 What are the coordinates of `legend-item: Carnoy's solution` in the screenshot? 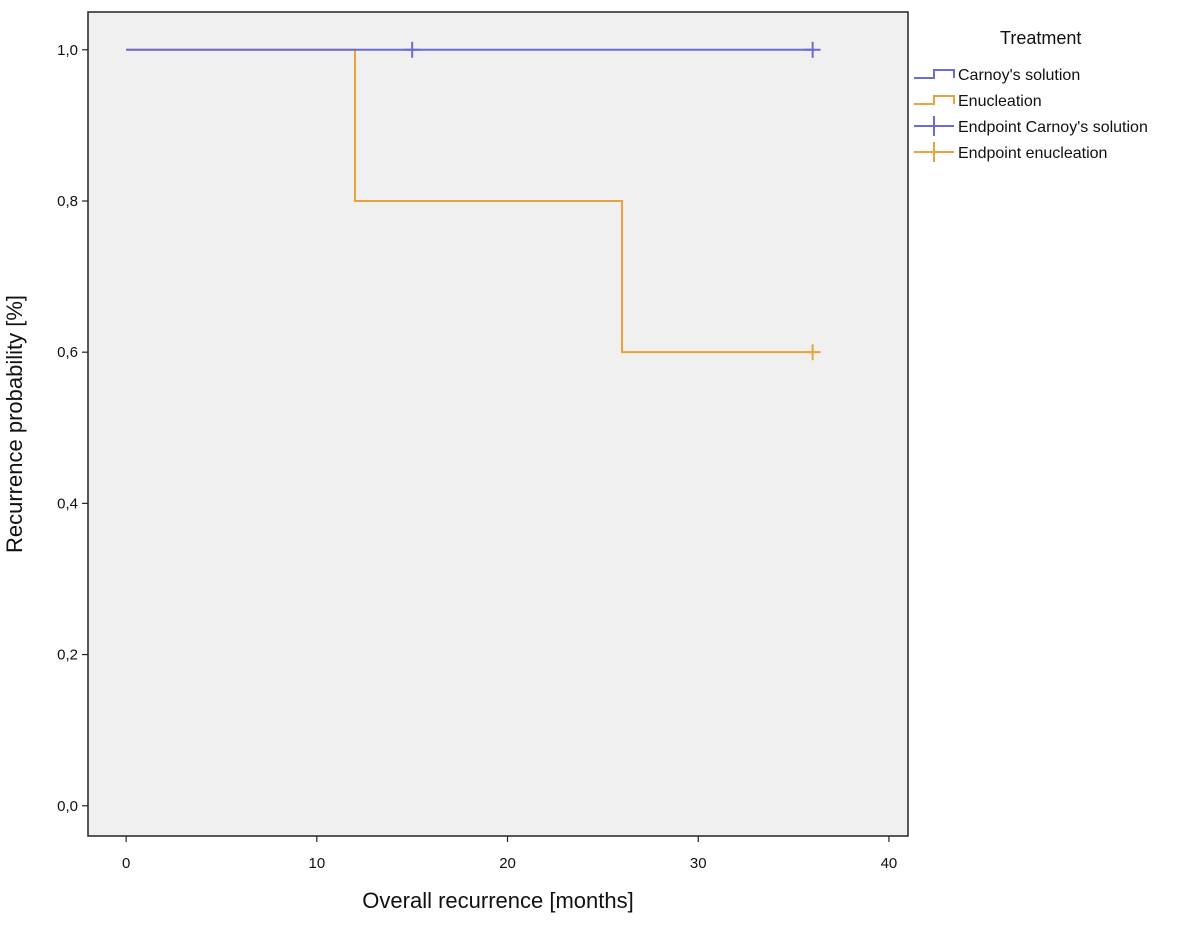 It's located at (997, 75).